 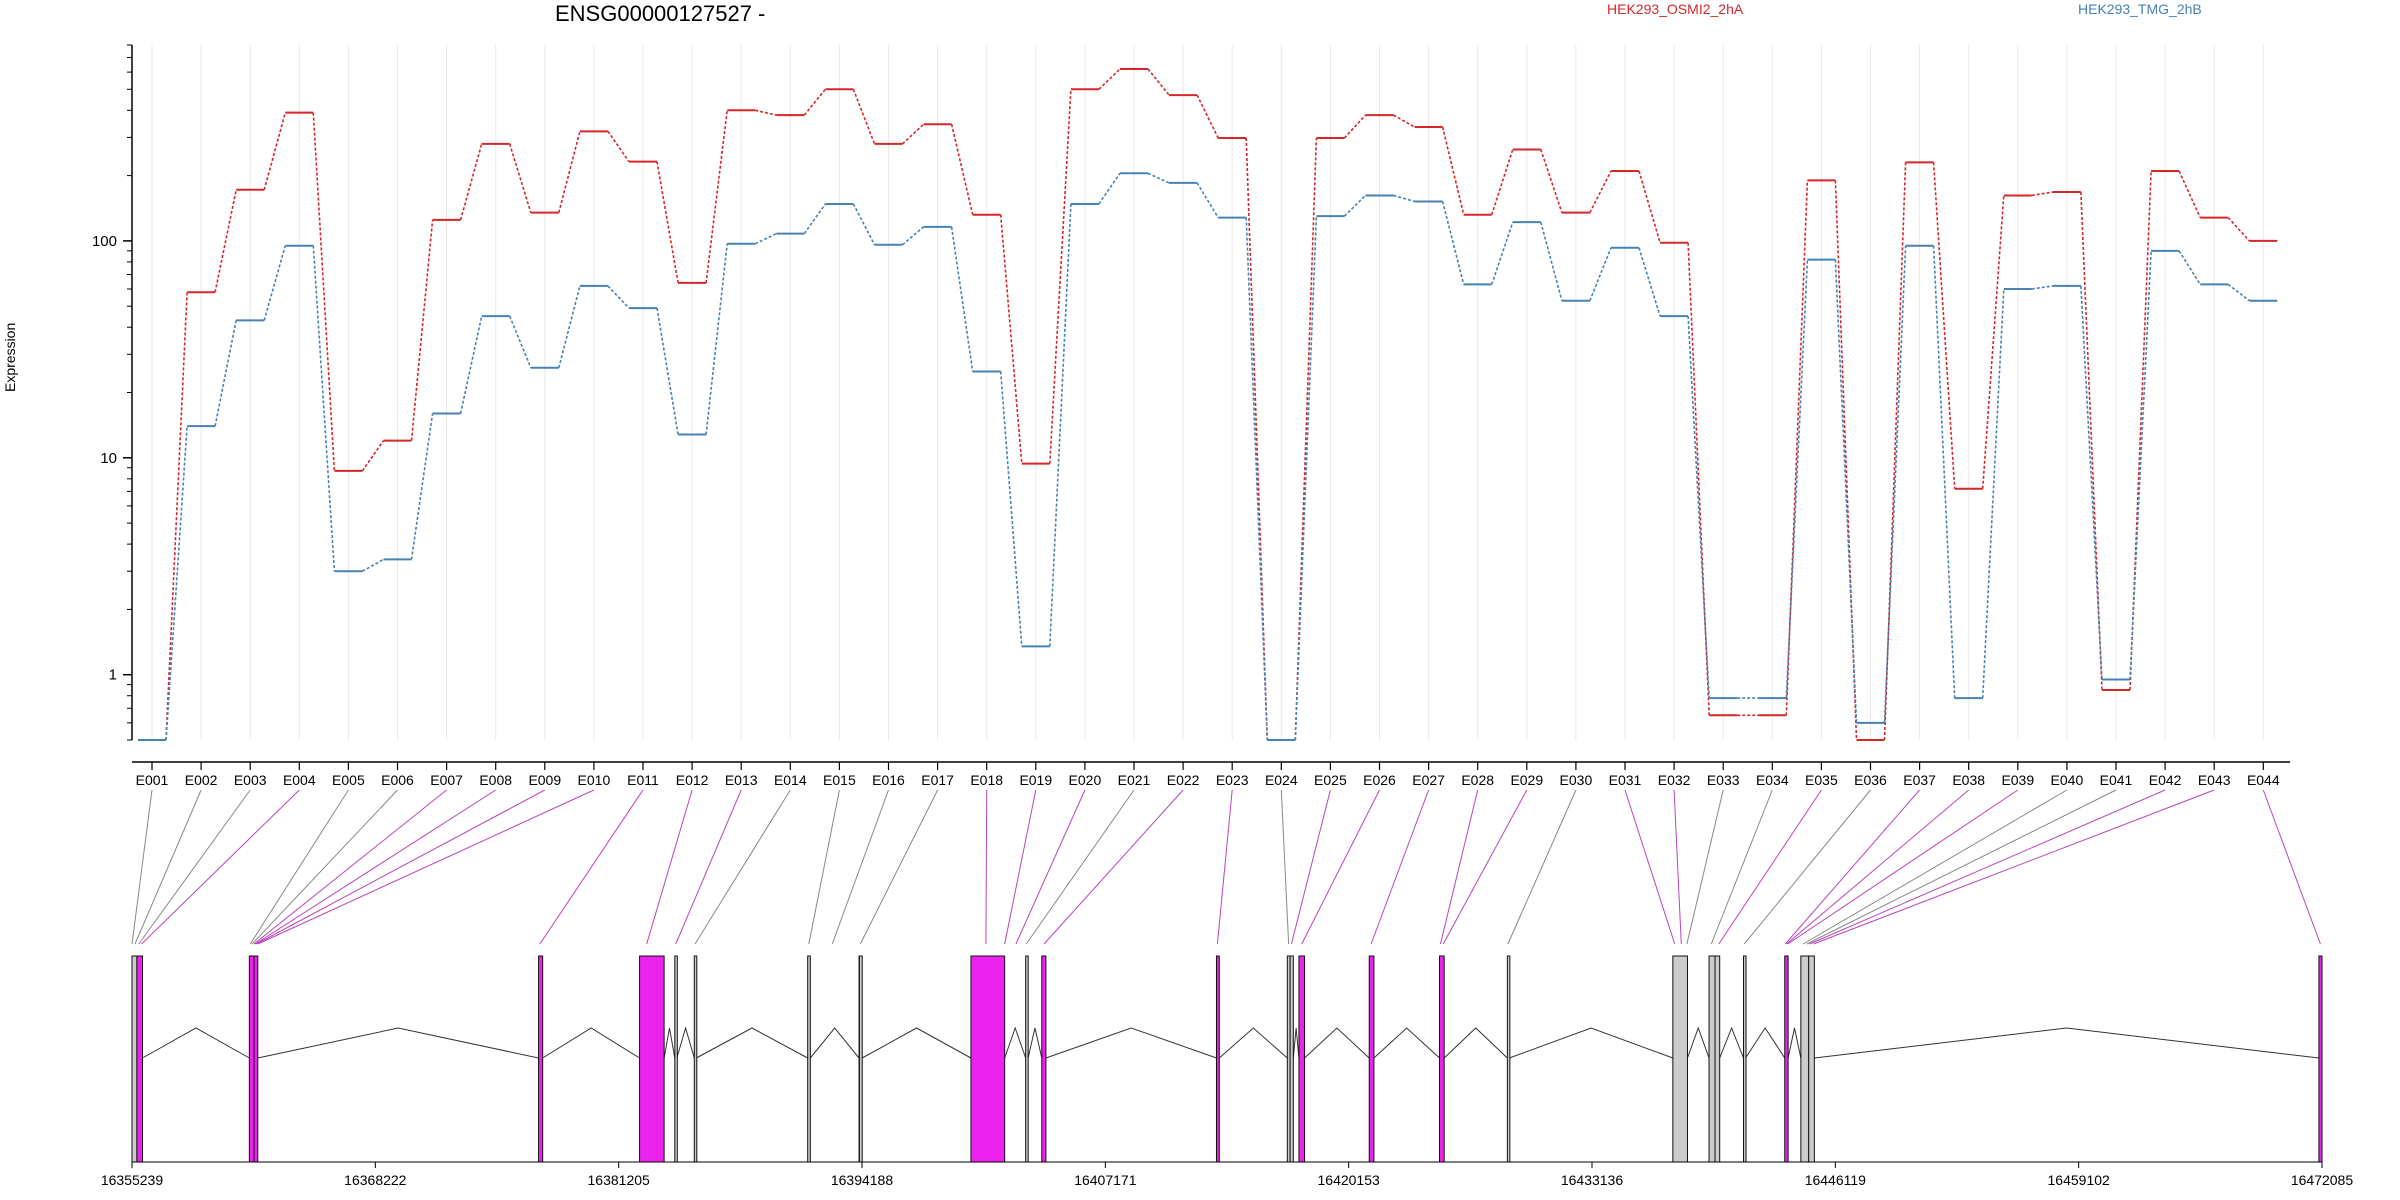 I want to click on x-tick-label: E029, so click(x=1526, y=780).